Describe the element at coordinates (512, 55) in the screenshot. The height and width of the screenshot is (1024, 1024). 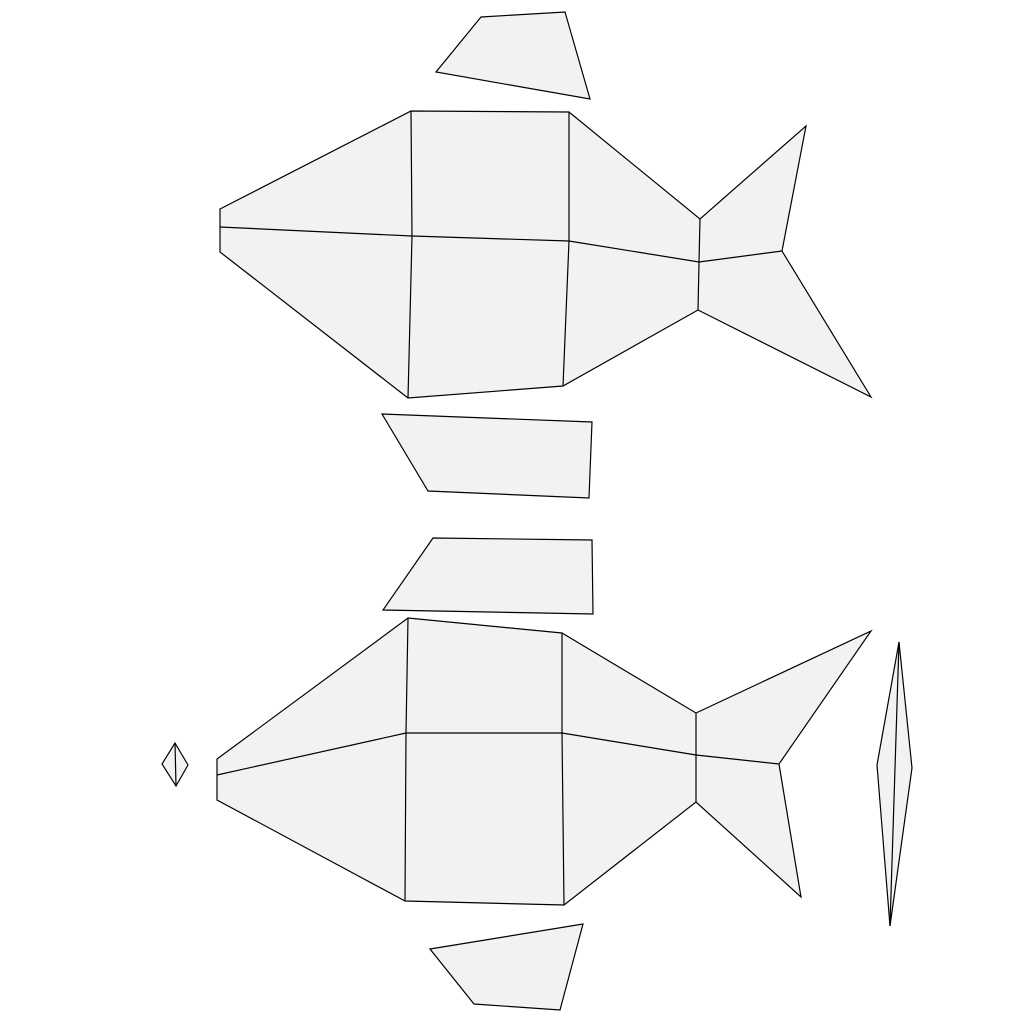
I see `top-dorsal-fin` at that location.